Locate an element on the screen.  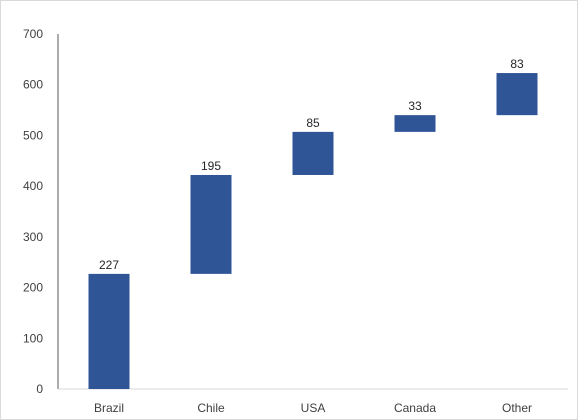
data-label: 33 is located at coordinates (415, 106).